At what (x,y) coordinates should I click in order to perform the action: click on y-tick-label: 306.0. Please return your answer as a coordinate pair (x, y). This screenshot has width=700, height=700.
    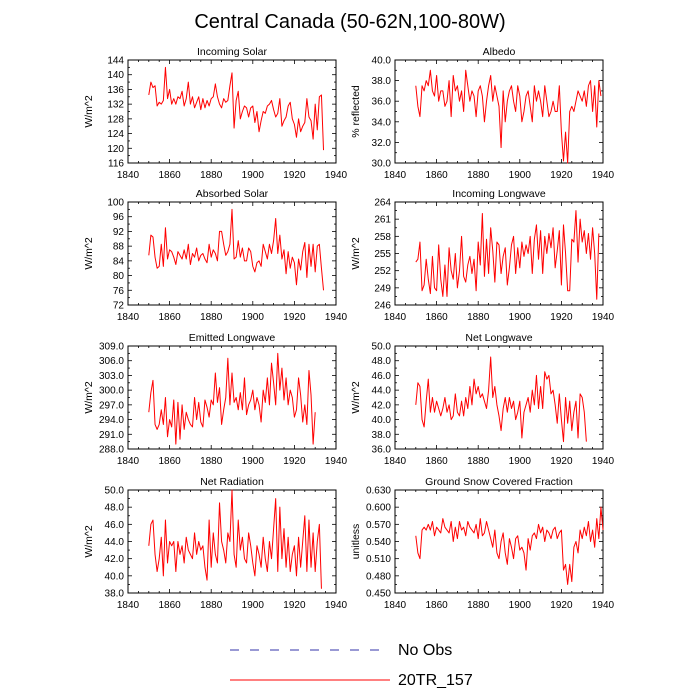
    Looking at the image, I should click on (111, 361).